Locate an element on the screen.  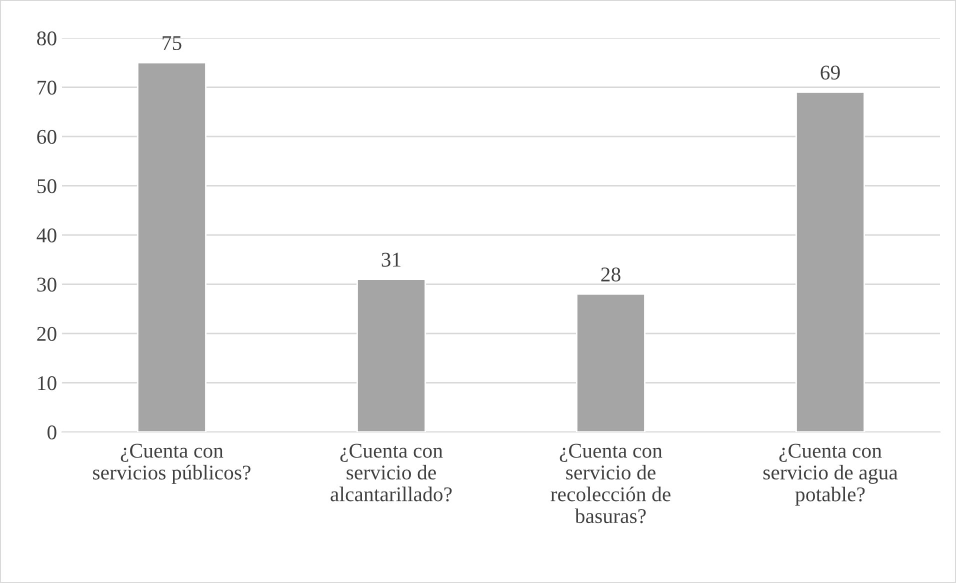
data-label: 75 is located at coordinates (172, 43).